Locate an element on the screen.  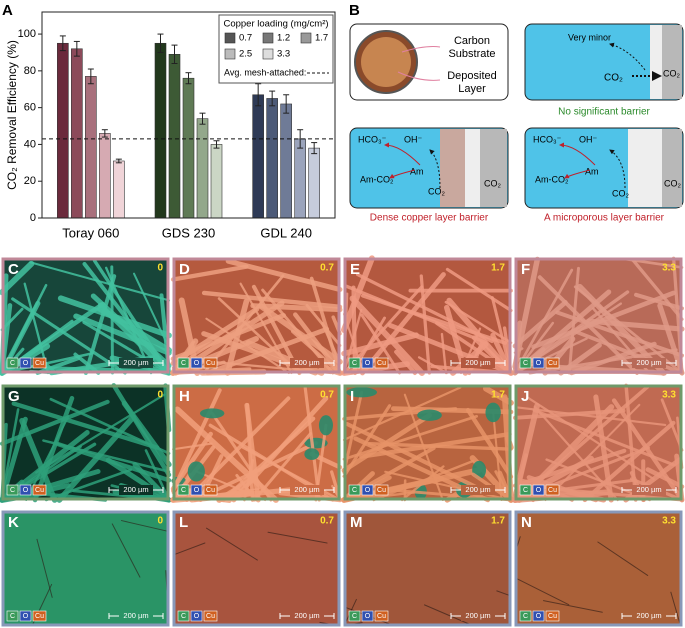
panel-label: E is located at coordinates (355, 269).